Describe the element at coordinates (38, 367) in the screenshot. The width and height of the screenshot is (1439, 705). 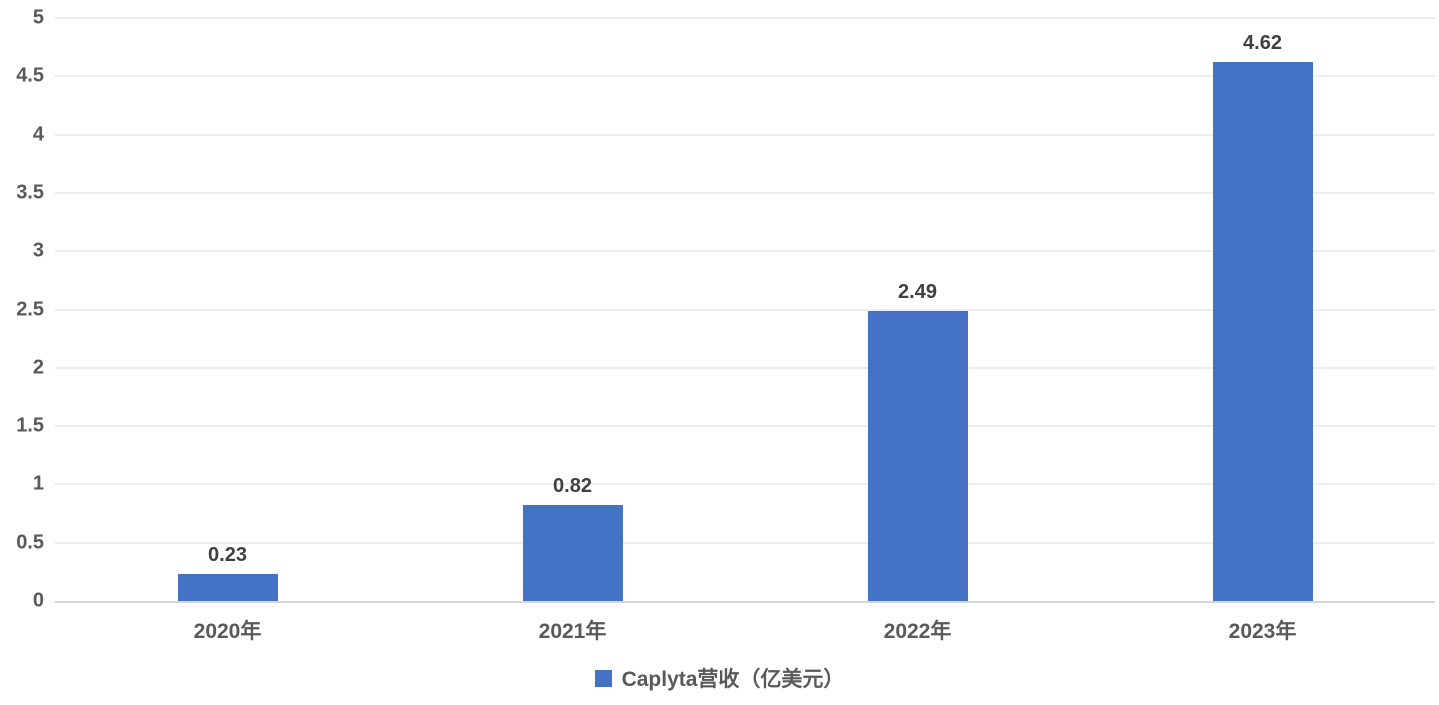
I see `y-tick-label: 2` at that location.